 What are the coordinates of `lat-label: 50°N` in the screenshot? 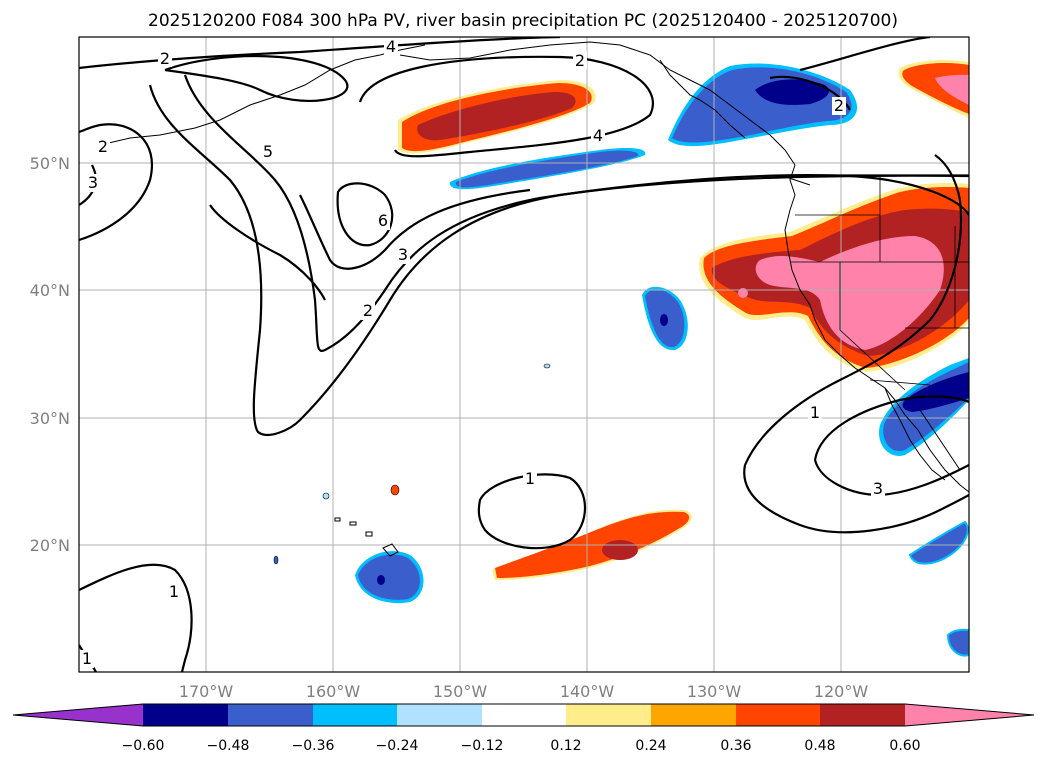 It's located at (50, 163).